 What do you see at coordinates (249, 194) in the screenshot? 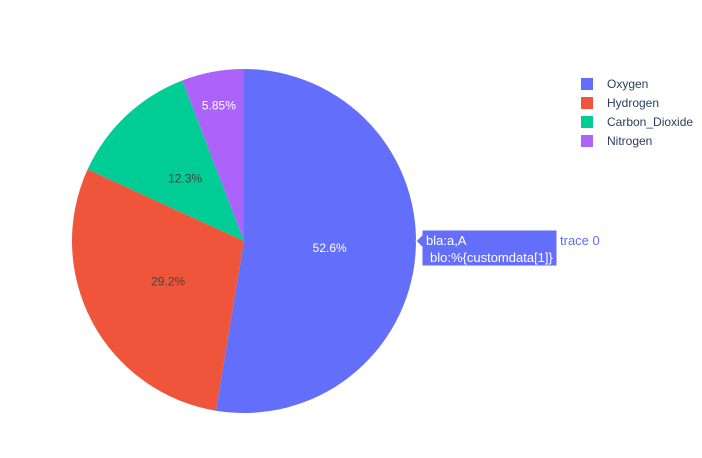
I see `pie-slice-labels: 52.6% 29.2% 12.3% 5.85%` at bounding box center [249, 194].